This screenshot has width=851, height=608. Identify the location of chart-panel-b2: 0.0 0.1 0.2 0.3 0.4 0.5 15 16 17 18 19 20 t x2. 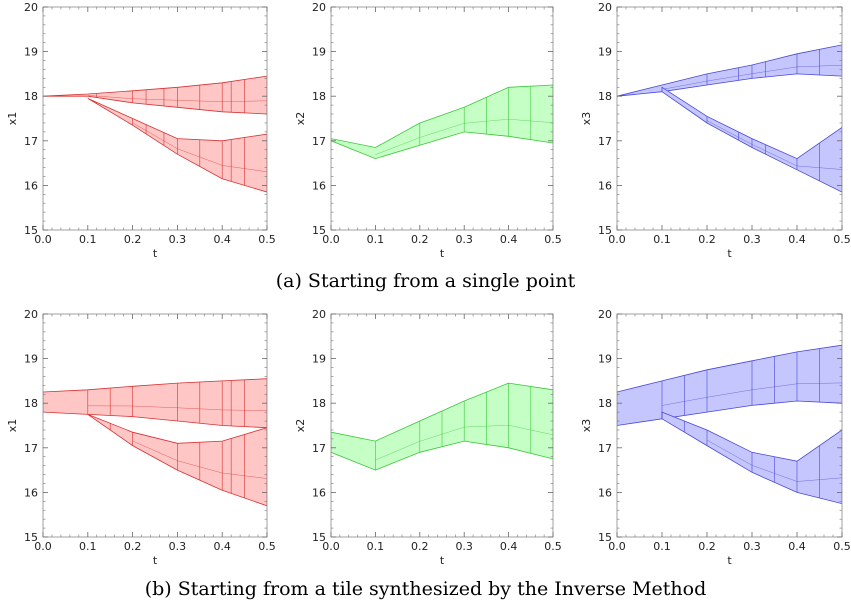
(428, 437).